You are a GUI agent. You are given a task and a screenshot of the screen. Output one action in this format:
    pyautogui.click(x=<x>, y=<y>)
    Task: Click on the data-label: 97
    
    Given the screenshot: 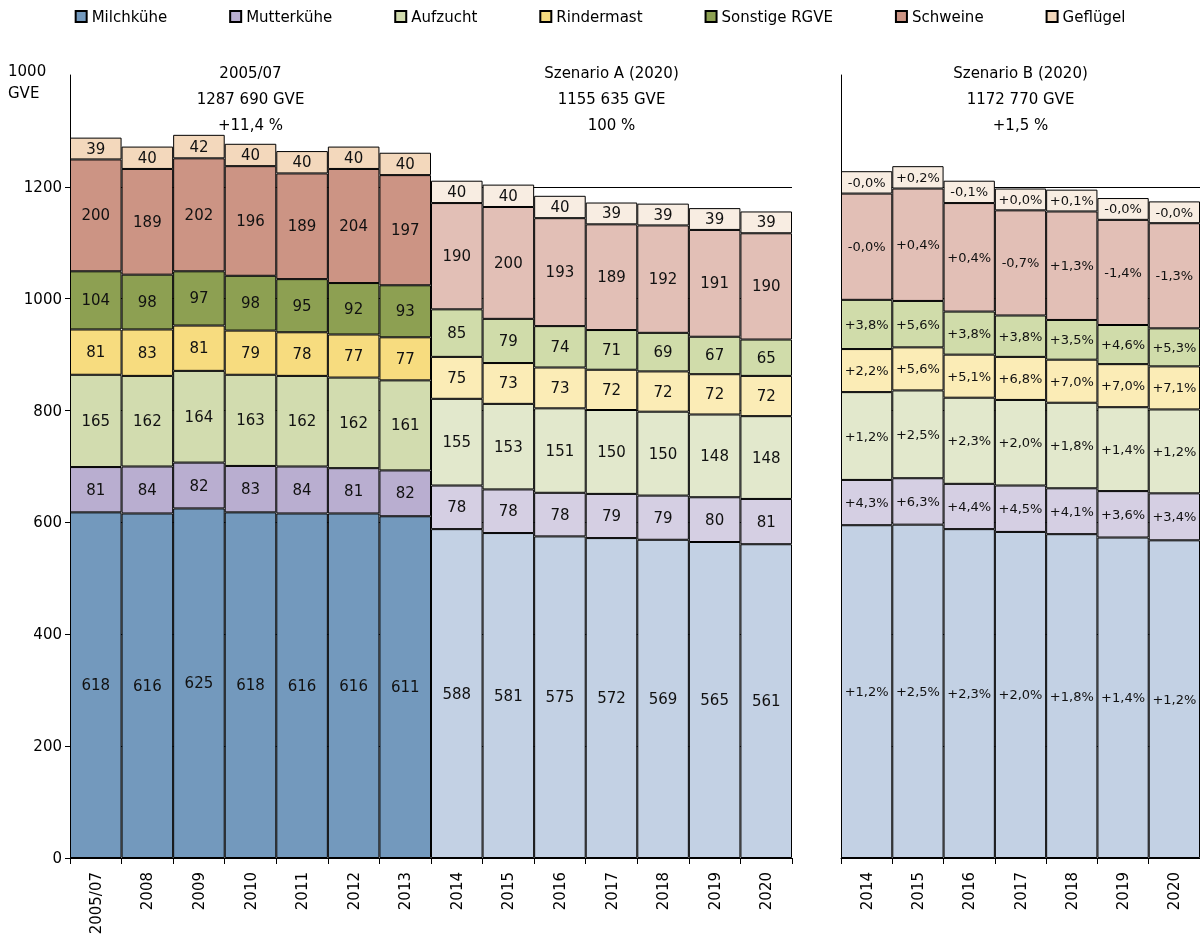 What is the action you would take?
    pyautogui.click(x=199, y=298)
    